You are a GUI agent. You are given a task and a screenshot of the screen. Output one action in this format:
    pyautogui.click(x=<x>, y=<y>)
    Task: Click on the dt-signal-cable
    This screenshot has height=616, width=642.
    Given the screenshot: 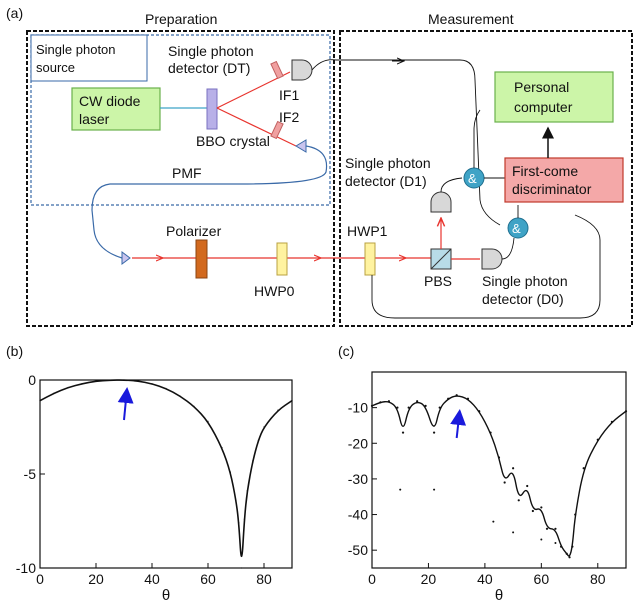 What is the action you would take?
    pyautogui.click(x=406, y=142)
    